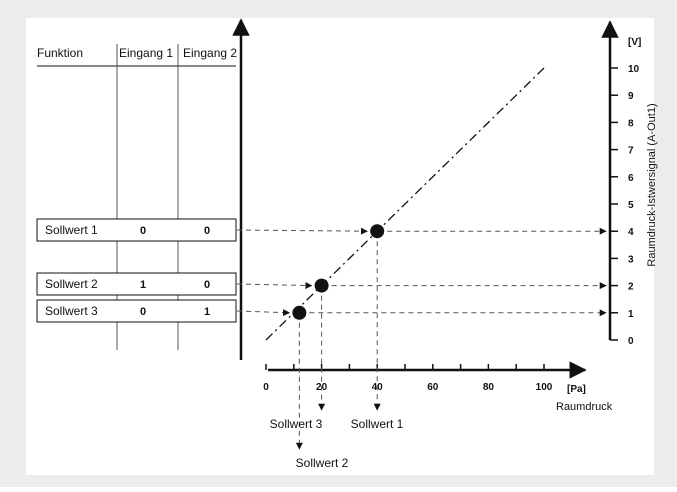 The image size is (677, 492). What do you see at coordinates (631, 96) in the screenshot?
I see `y-tick-label: 9` at bounding box center [631, 96].